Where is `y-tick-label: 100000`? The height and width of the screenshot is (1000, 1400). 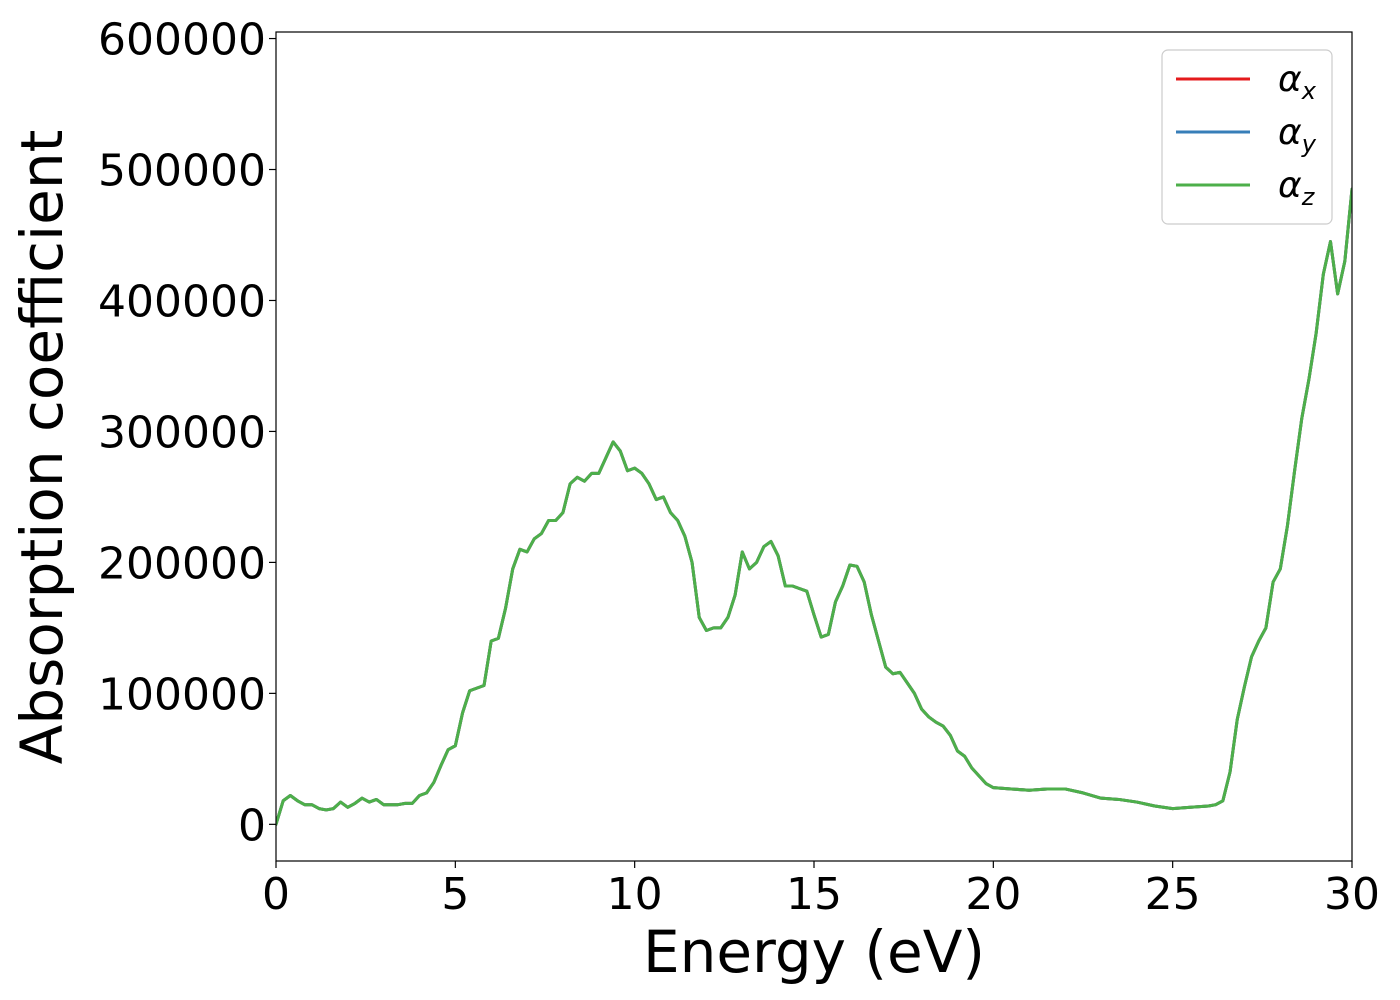
y-tick-label: 100000 is located at coordinates (182, 694).